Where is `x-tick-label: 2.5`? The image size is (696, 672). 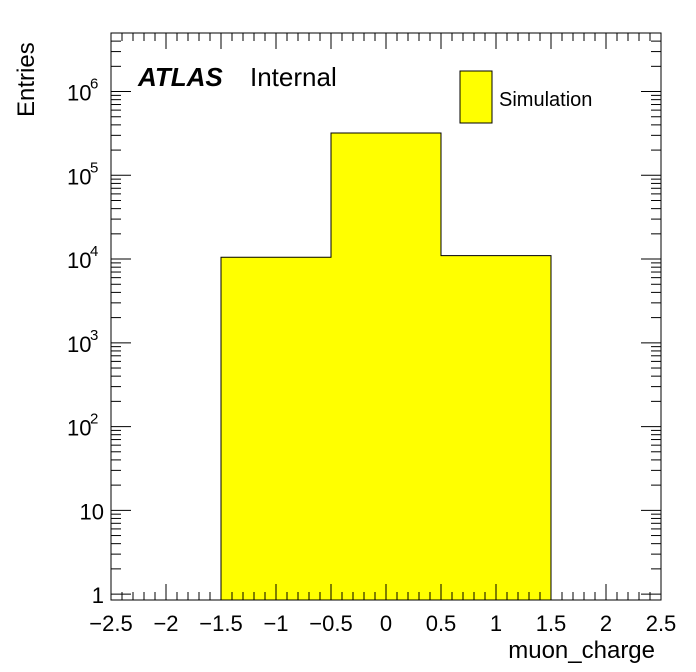 x-tick-label: 2.5 is located at coordinates (661, 623).